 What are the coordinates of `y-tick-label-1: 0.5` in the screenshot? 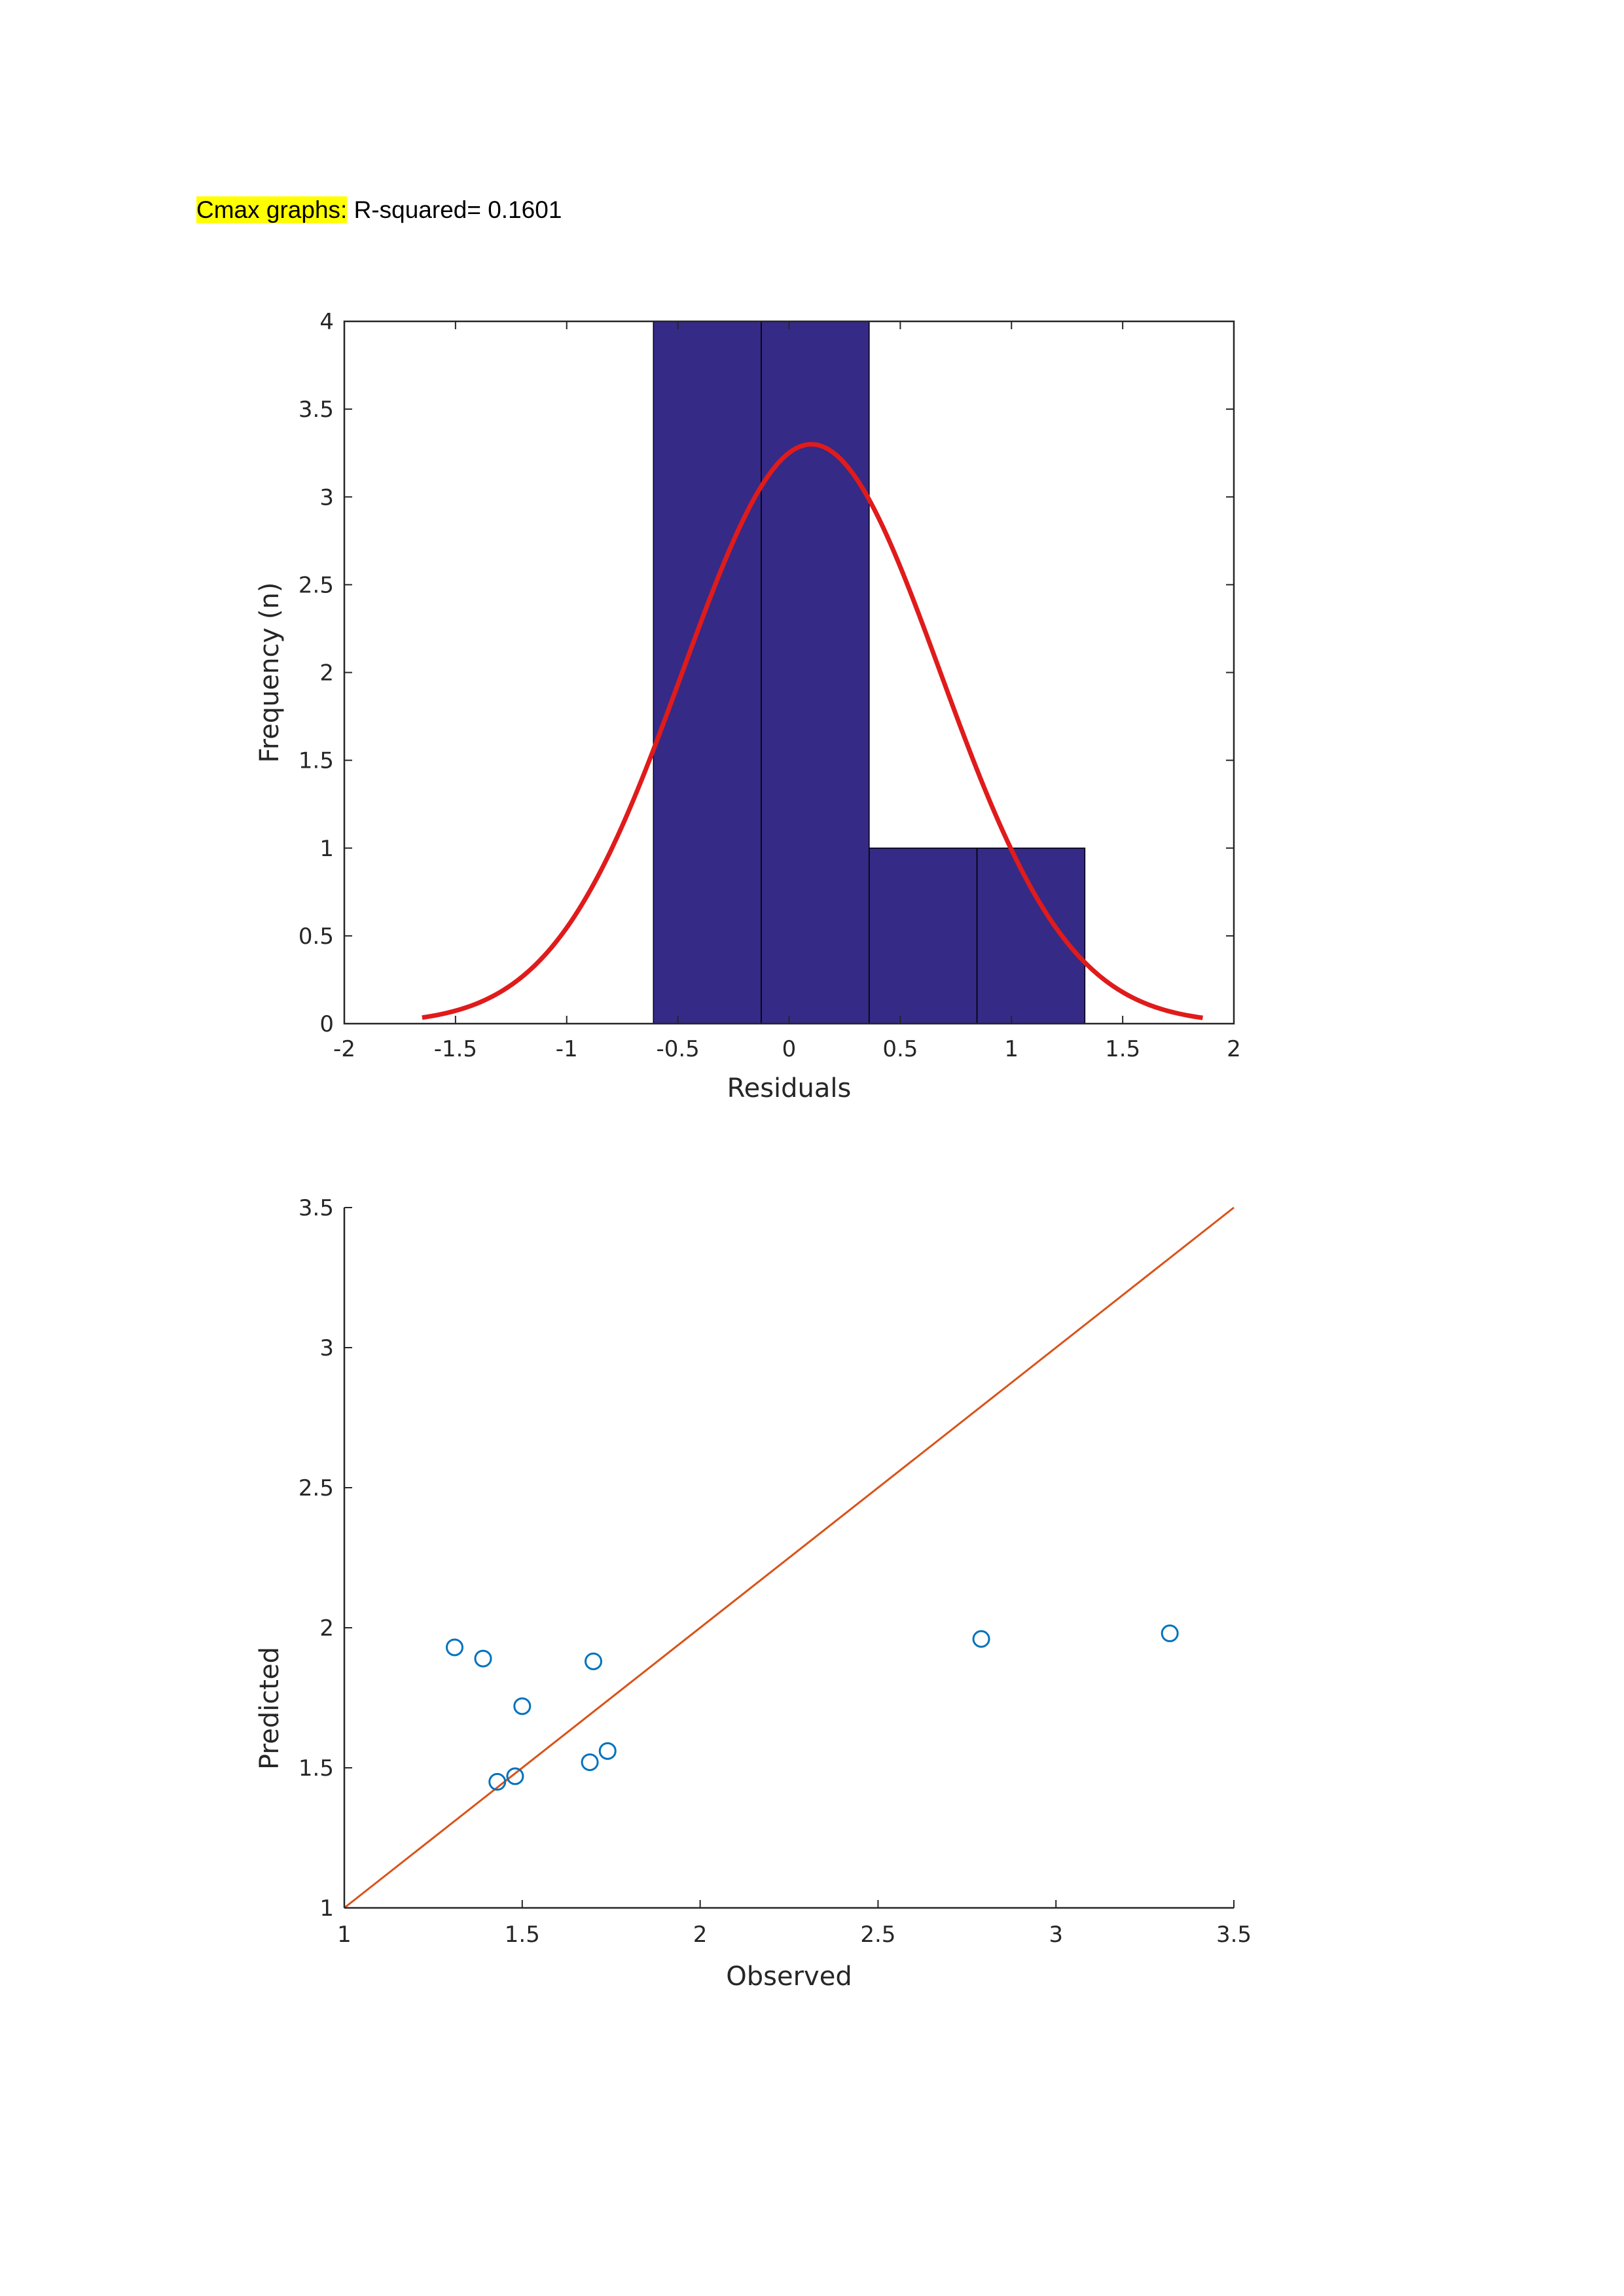 It's located at (316, 937).